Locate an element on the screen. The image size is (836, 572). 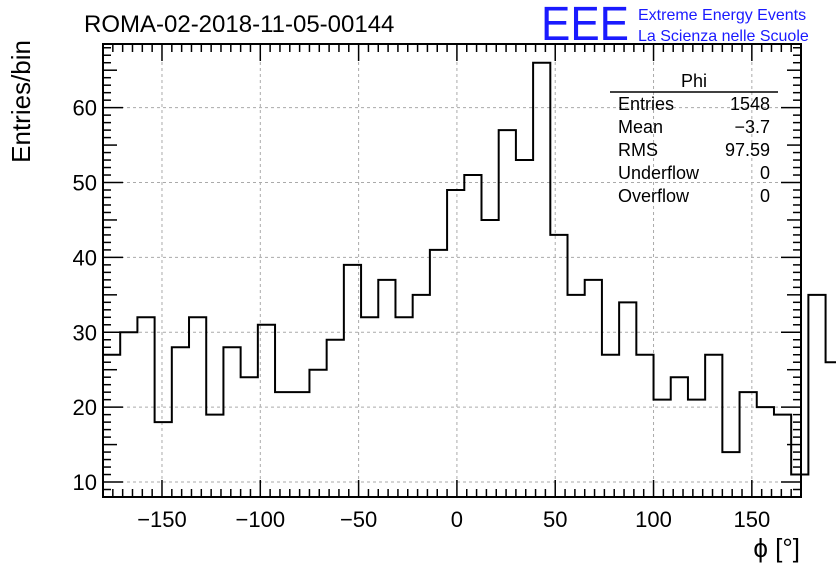
y-tick-label: 20 is located at coordinates (85, 407).